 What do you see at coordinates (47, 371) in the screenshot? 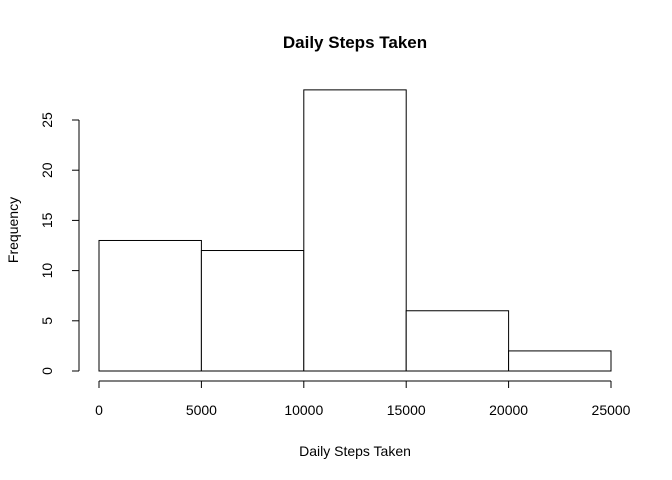
I see `y-tick-label-0: 0` at bounding box center [47, 371].